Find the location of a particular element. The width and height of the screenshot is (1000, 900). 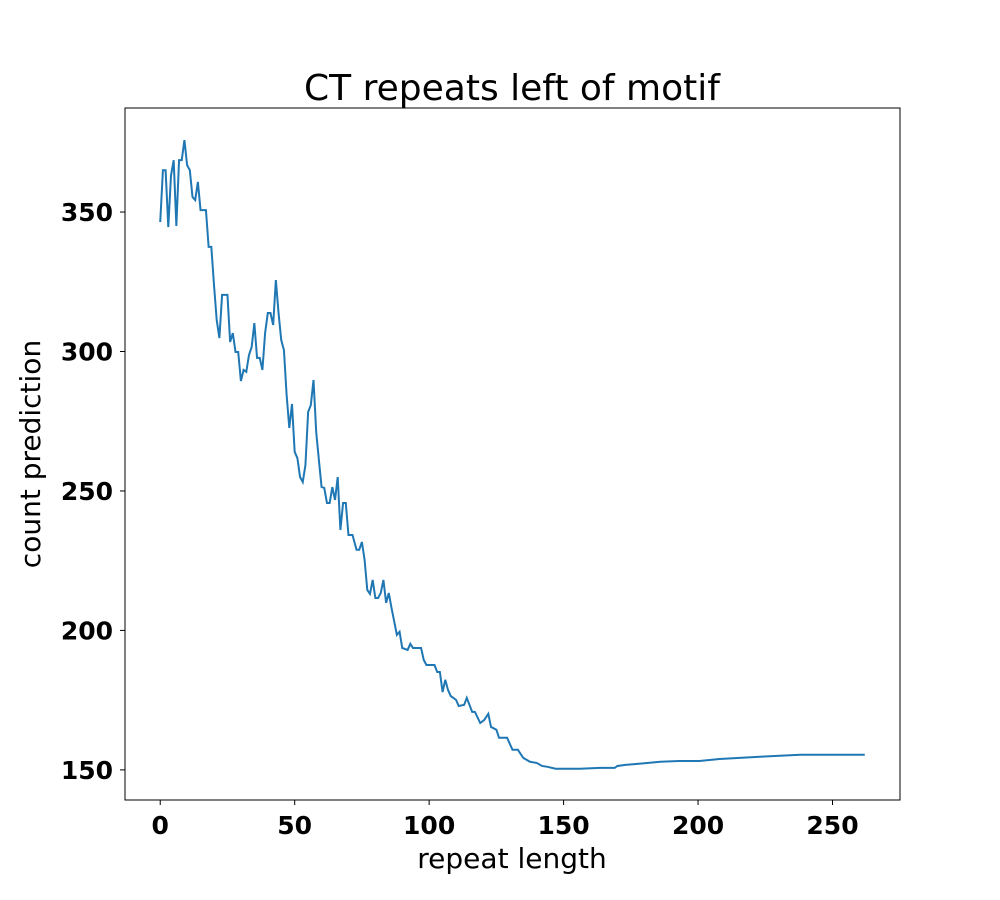

y-tick-label: 150 is located at coordinates (87, 770).